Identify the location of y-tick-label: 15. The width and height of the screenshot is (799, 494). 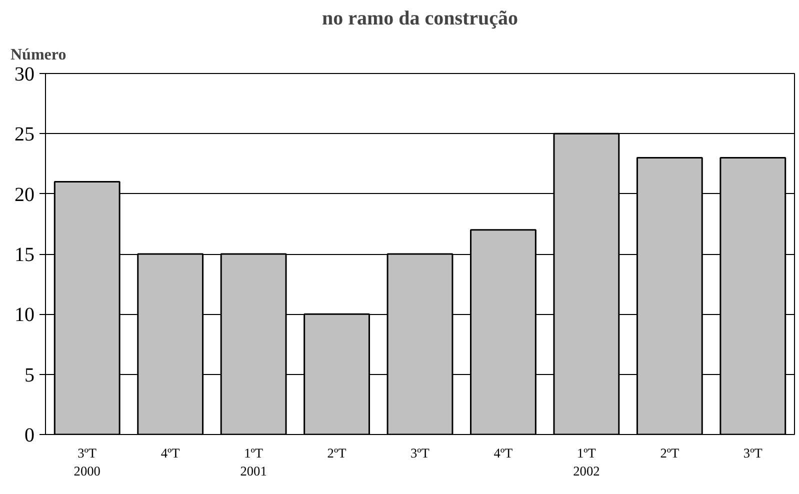
(24, 255).